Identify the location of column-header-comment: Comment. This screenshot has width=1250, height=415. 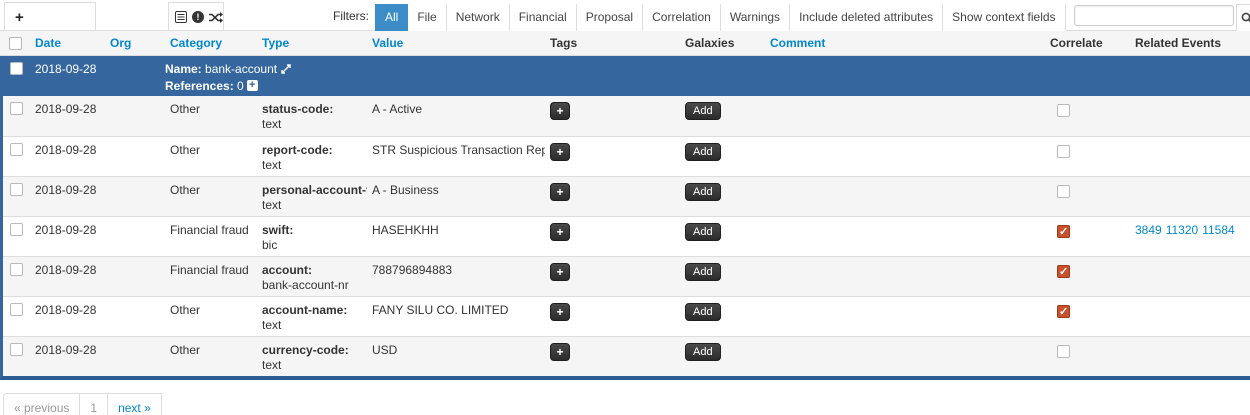
(798, 43).